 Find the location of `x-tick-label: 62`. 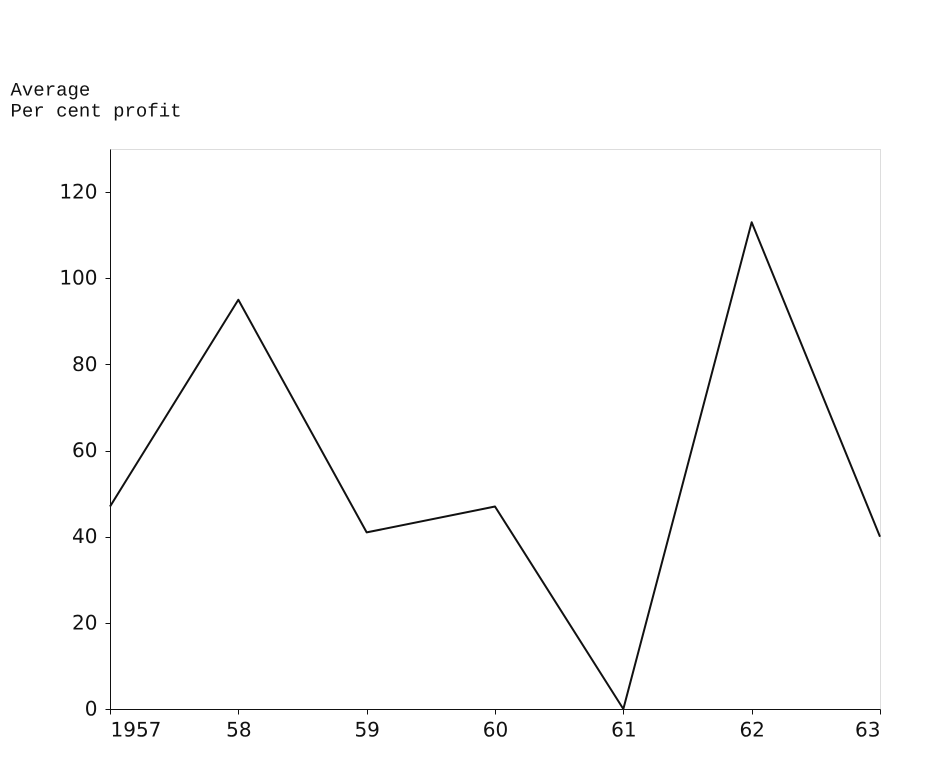

x-tick-label: 62 is located at coordinates (752, 730).